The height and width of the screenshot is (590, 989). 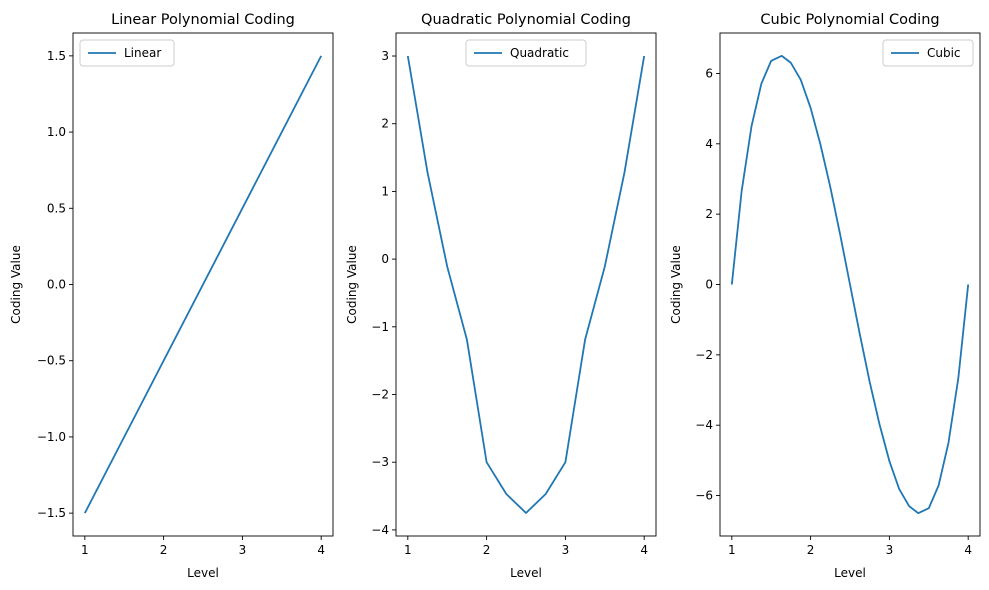 What do you see at coordinates (56, 285) in the screenshot?
I see `y-tick-label: 0.0` at bounding box center [56, 285].